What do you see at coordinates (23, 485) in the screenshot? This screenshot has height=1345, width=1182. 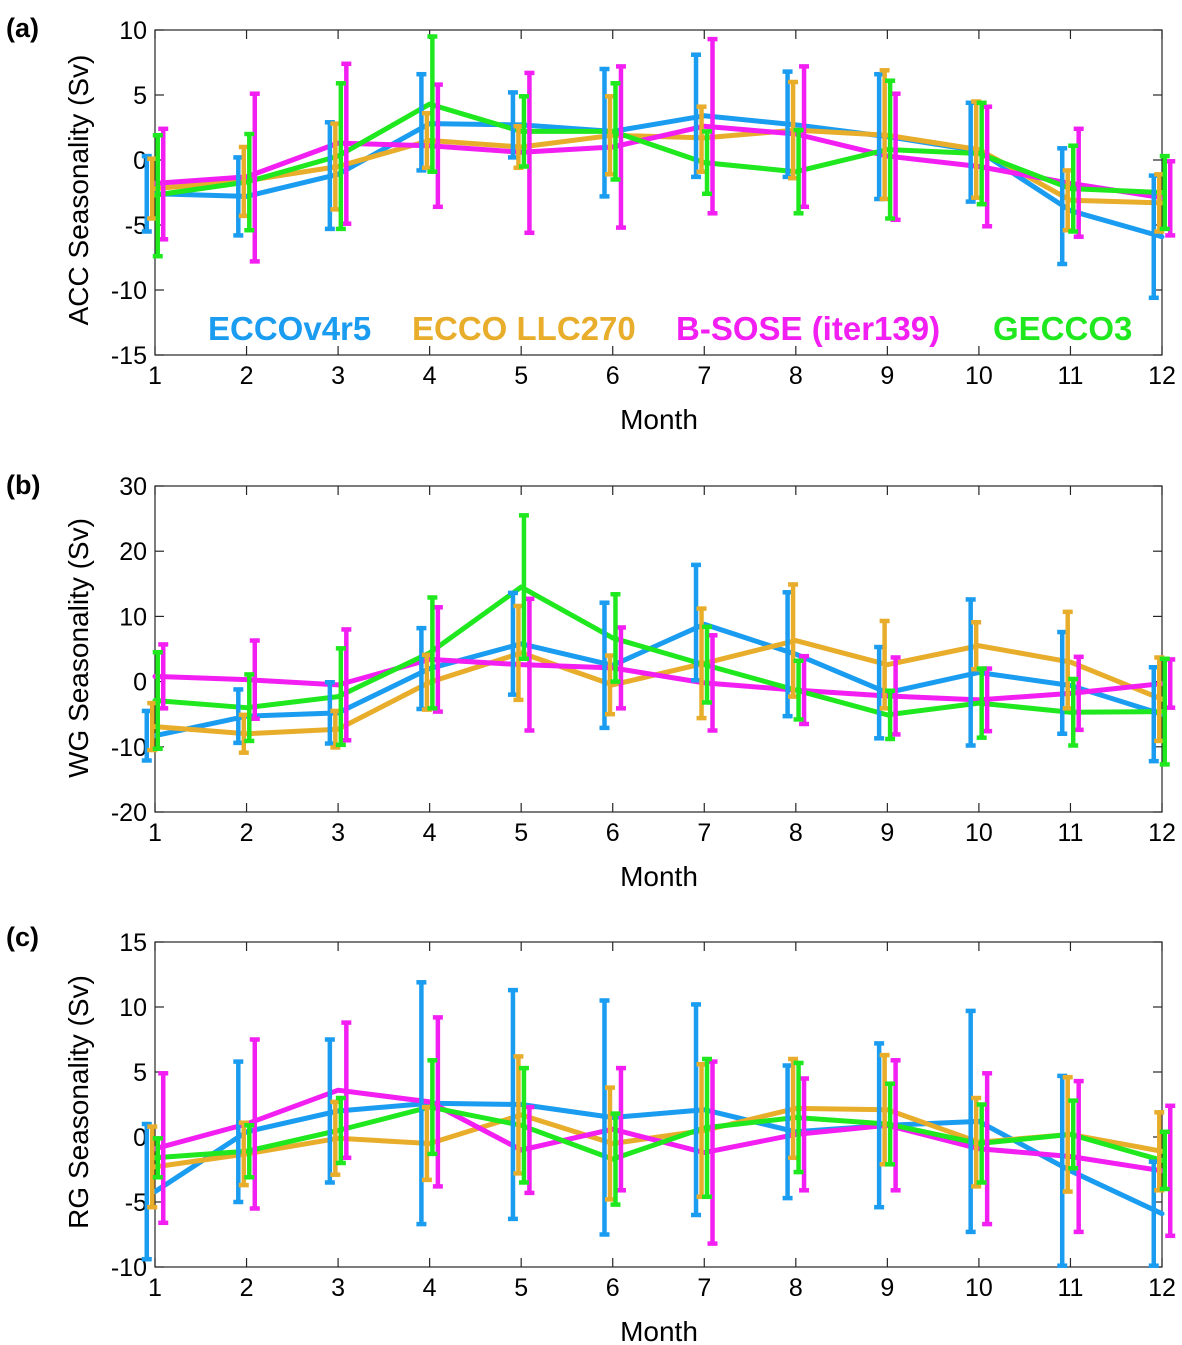 I see `panel-b-letter: (b)` at bounding box center [23, 485].